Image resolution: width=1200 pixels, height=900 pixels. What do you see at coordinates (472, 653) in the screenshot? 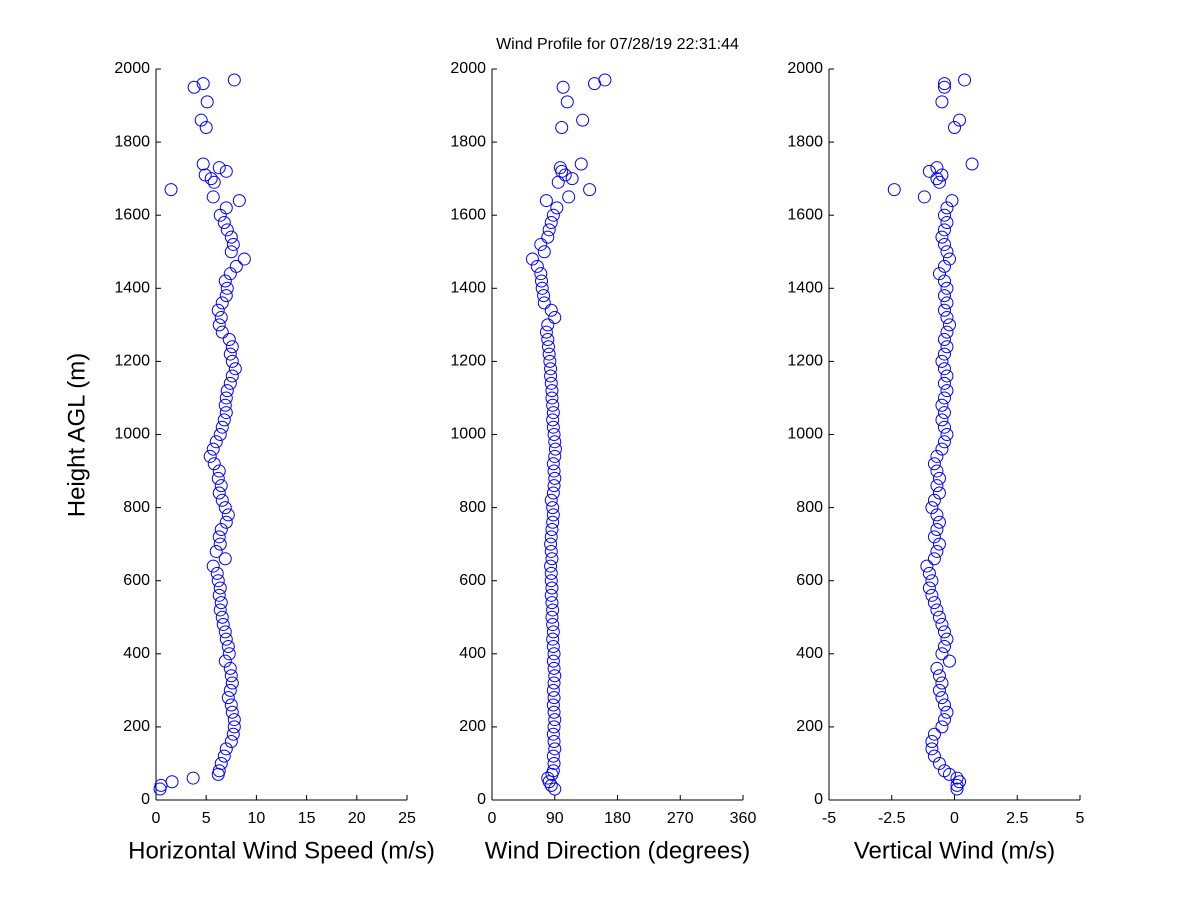
I see `y-tick-label: 400` at bounding box center [472, 653].